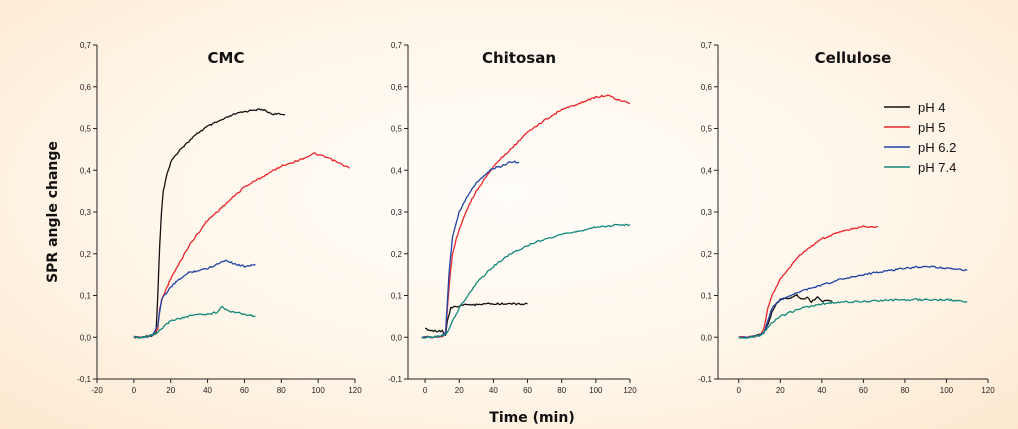 This screenshot has height=429, width=1018. Describe the element at coordinates (53, 212) in the screenshot. I see `y-axis-label: SPR angle change` at that location.